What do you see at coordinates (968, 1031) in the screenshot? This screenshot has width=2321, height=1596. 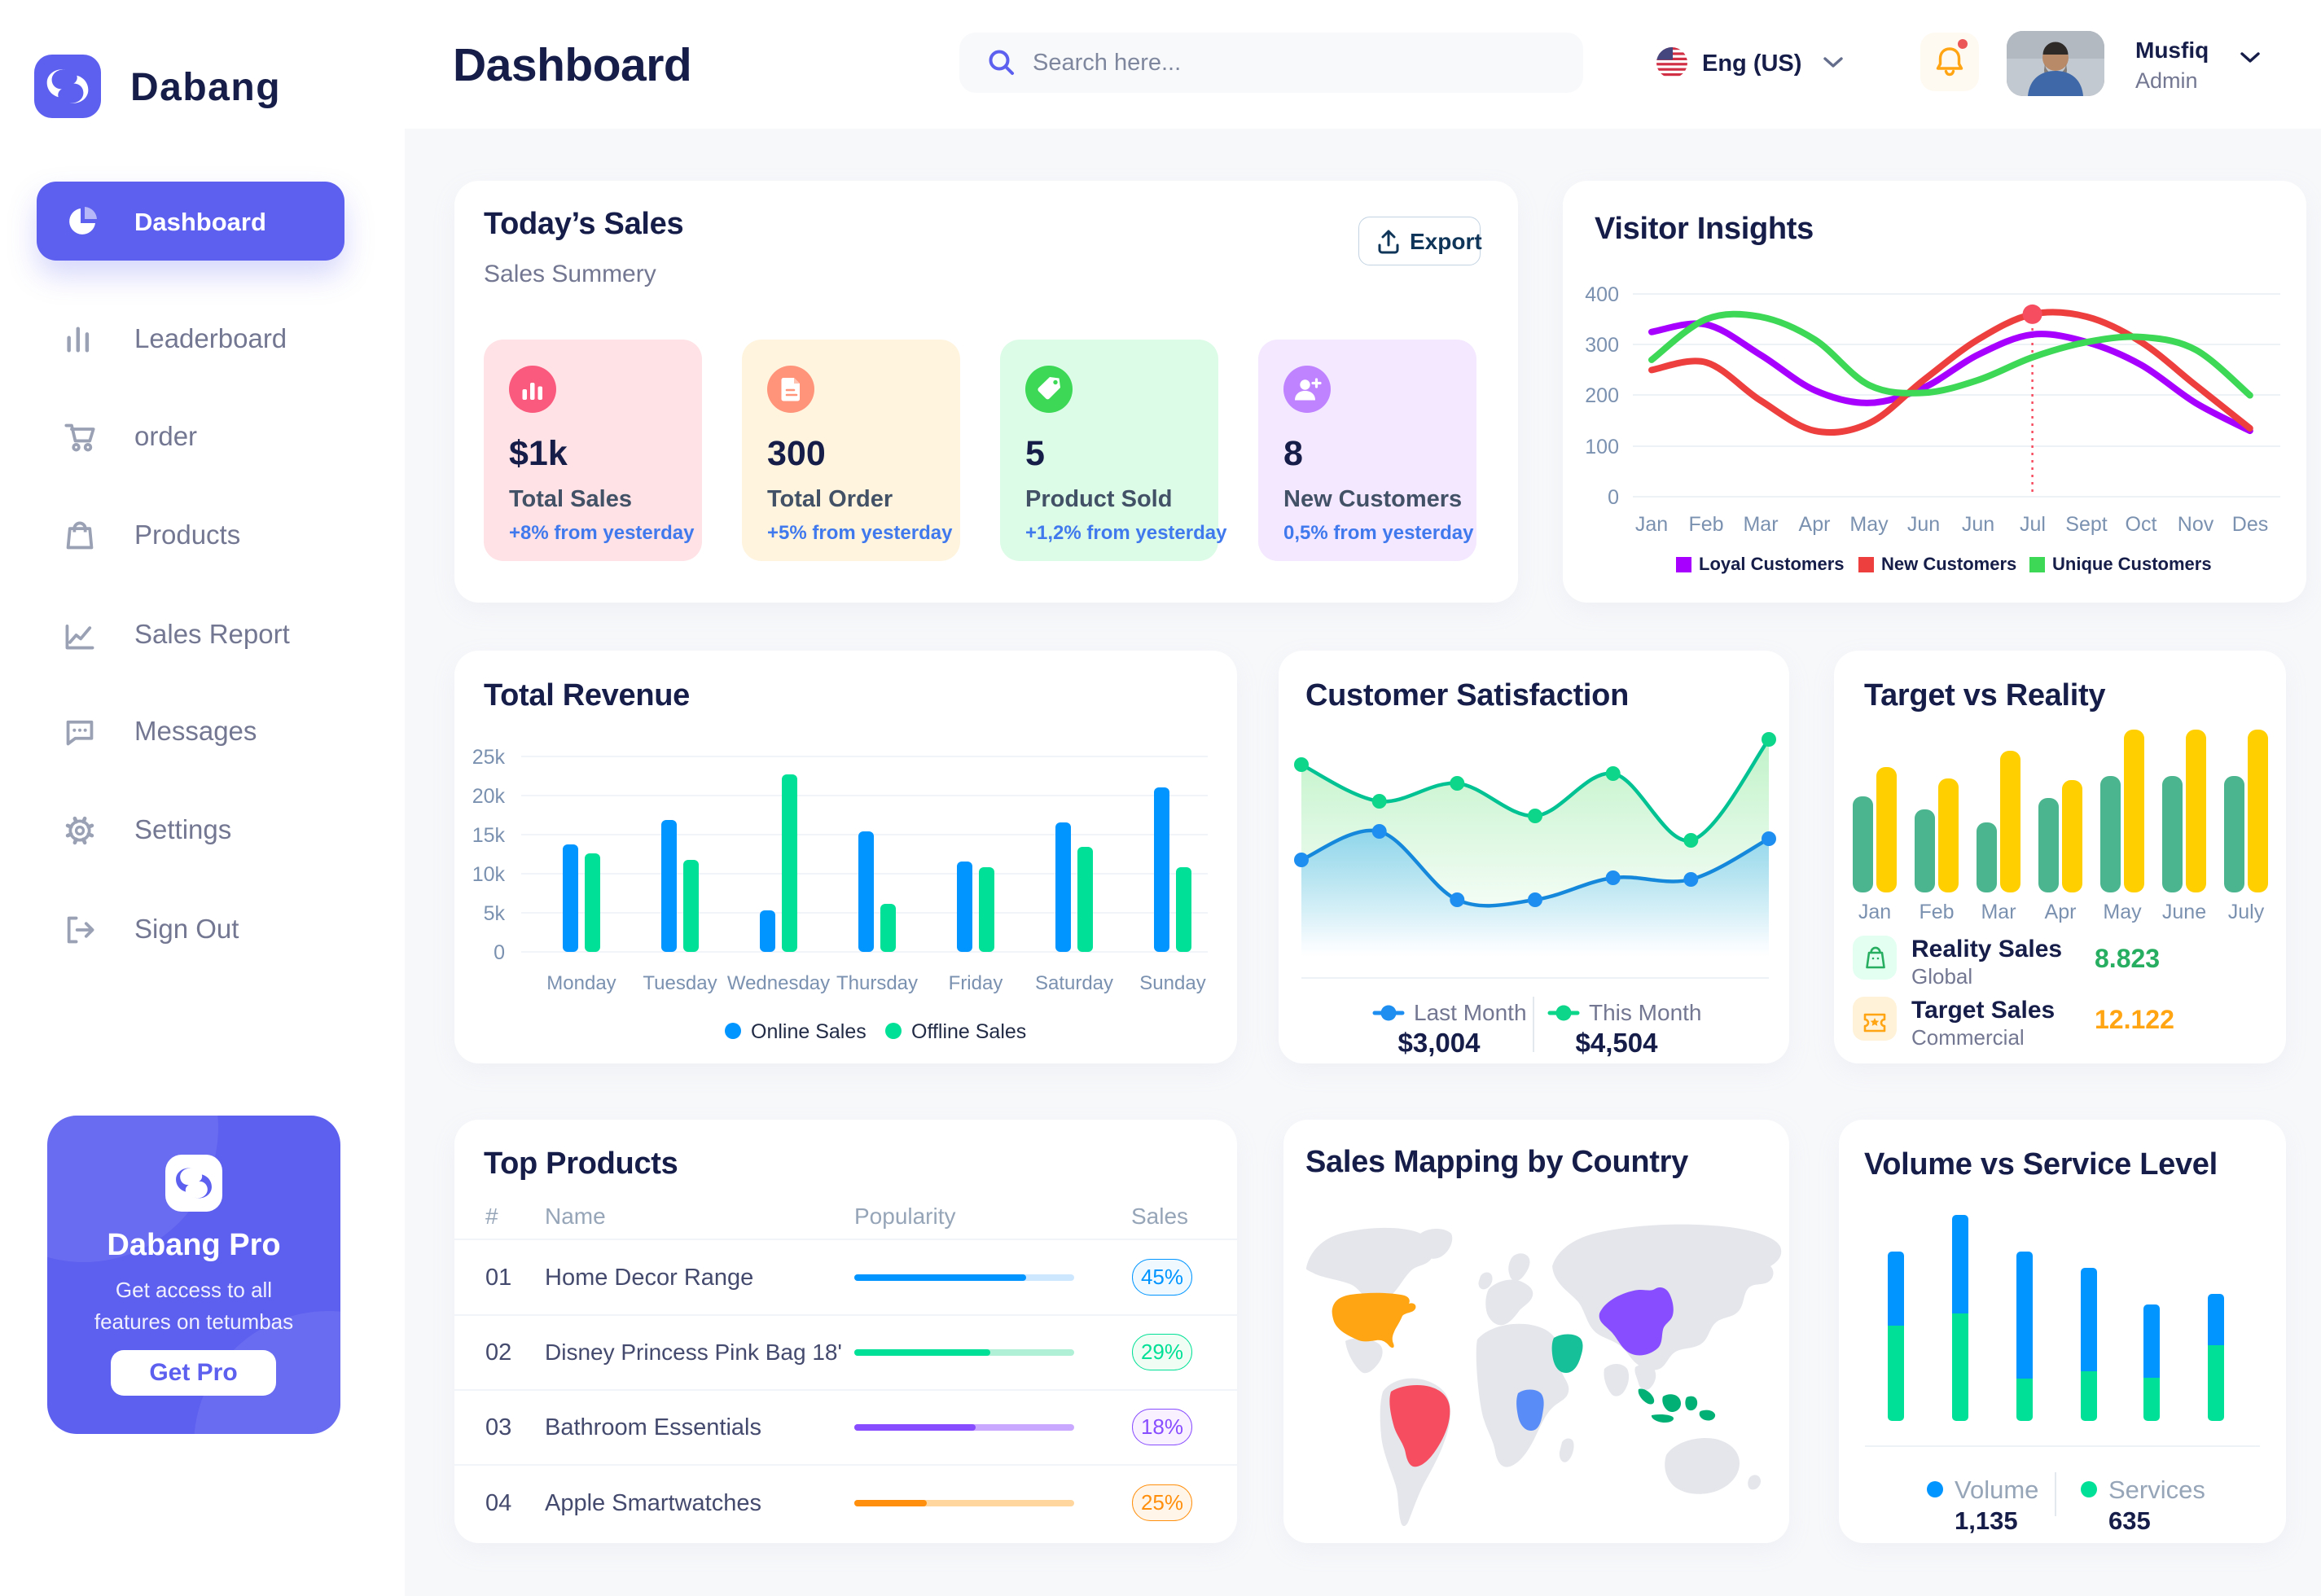 I see `svg-text: Offline Sales` at bounding box center [968, 1031].